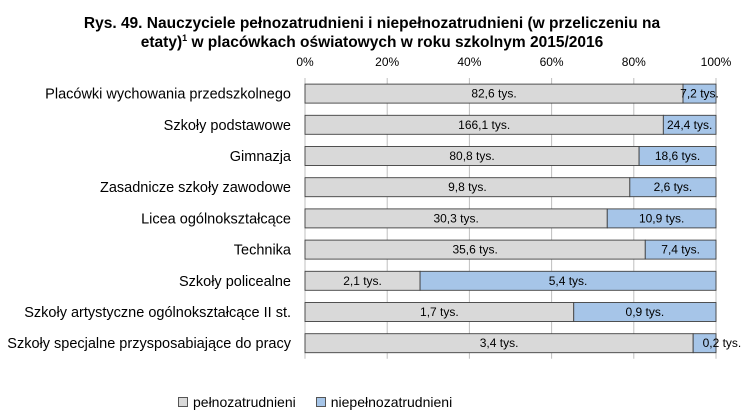 The height and width of the screenshot is (413, 744). I want to click on category-label-6: Szkoły policealne, so click(235, 282).